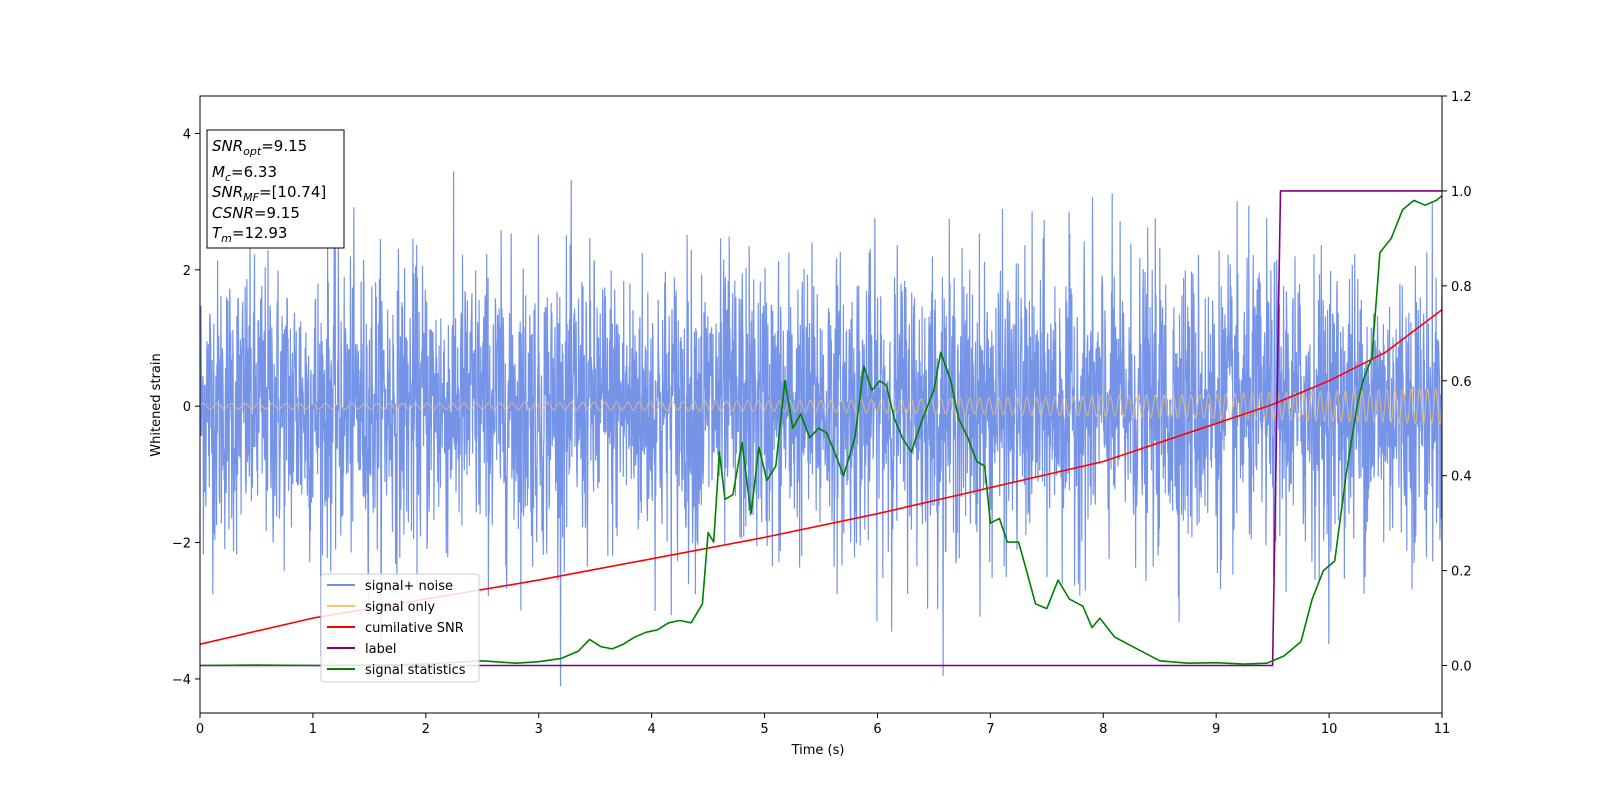 The width and height of the screenshot is (1600, 800). What do you see at coordinates (1461, 382) in the screenshot?
I see `y2-tick-label: 0.6` at bounding box center [1461, 382].